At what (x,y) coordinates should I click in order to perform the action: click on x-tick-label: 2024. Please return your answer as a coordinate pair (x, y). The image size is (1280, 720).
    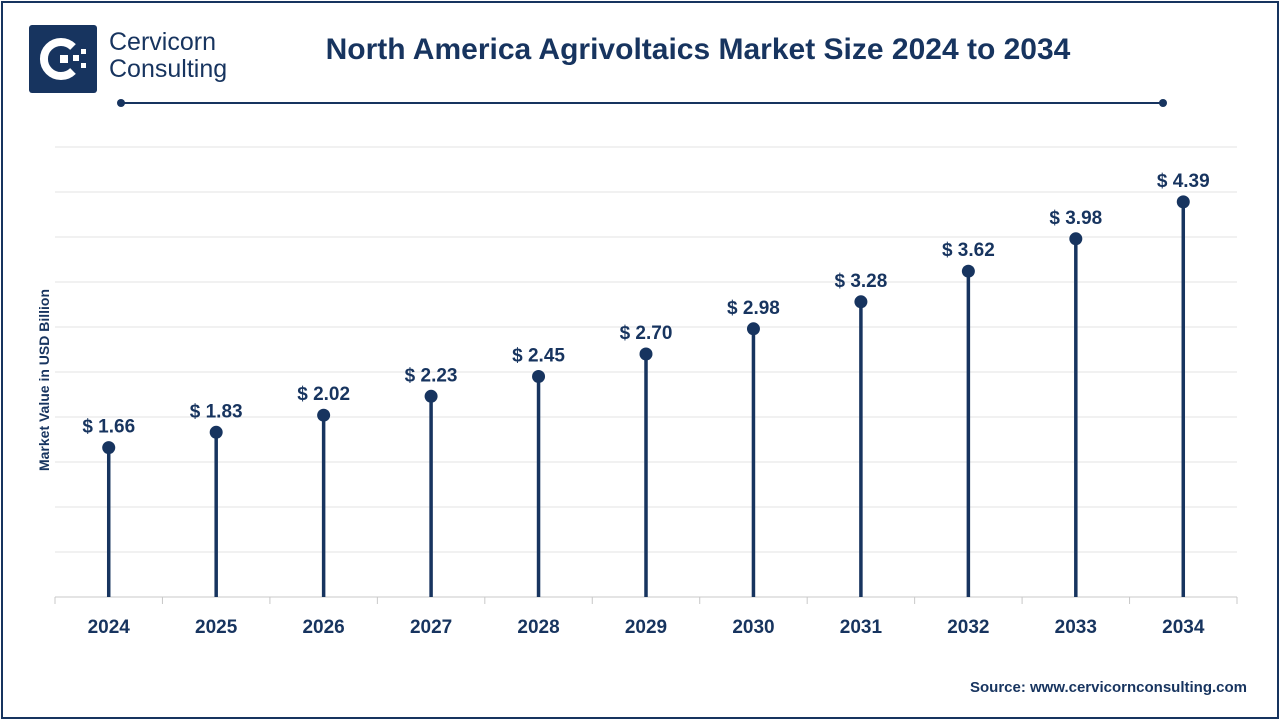
    Looking at the image, I should click on (109, 627).